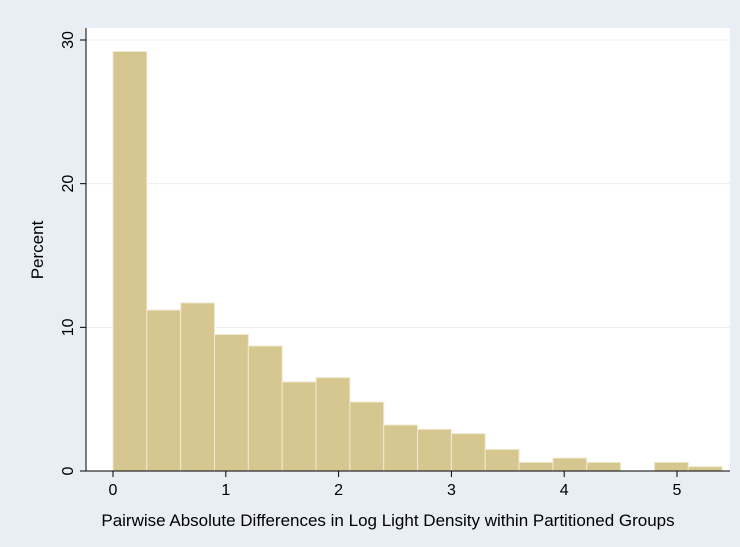 The height and width of the screenshot is (547, 740). I want to click on x-tick-label: 1, so click(225, 490).